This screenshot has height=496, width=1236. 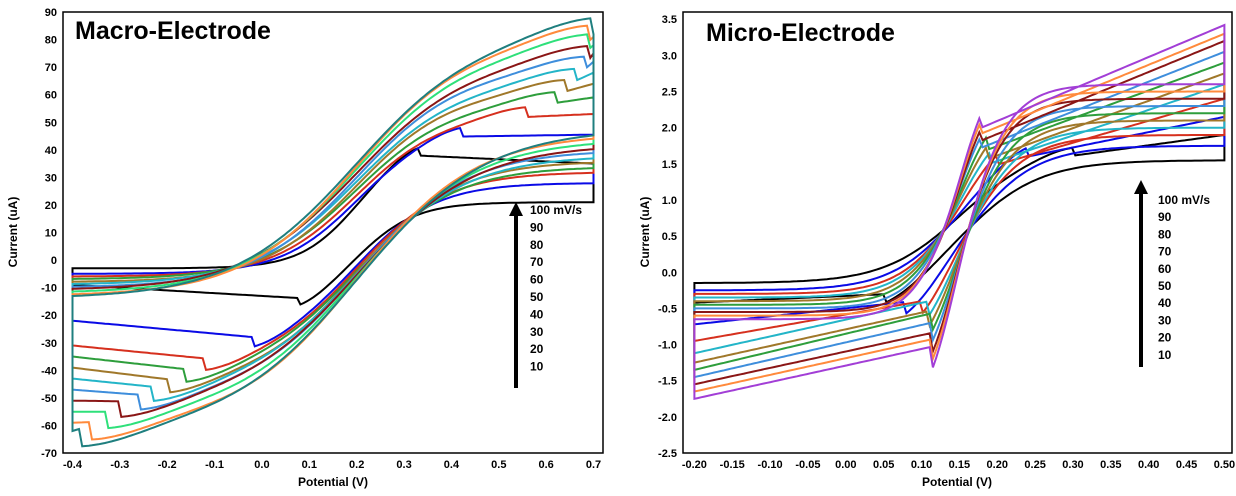 I want to click on macro-x-axis-label: Potential (V), so click(x=333, y=482).